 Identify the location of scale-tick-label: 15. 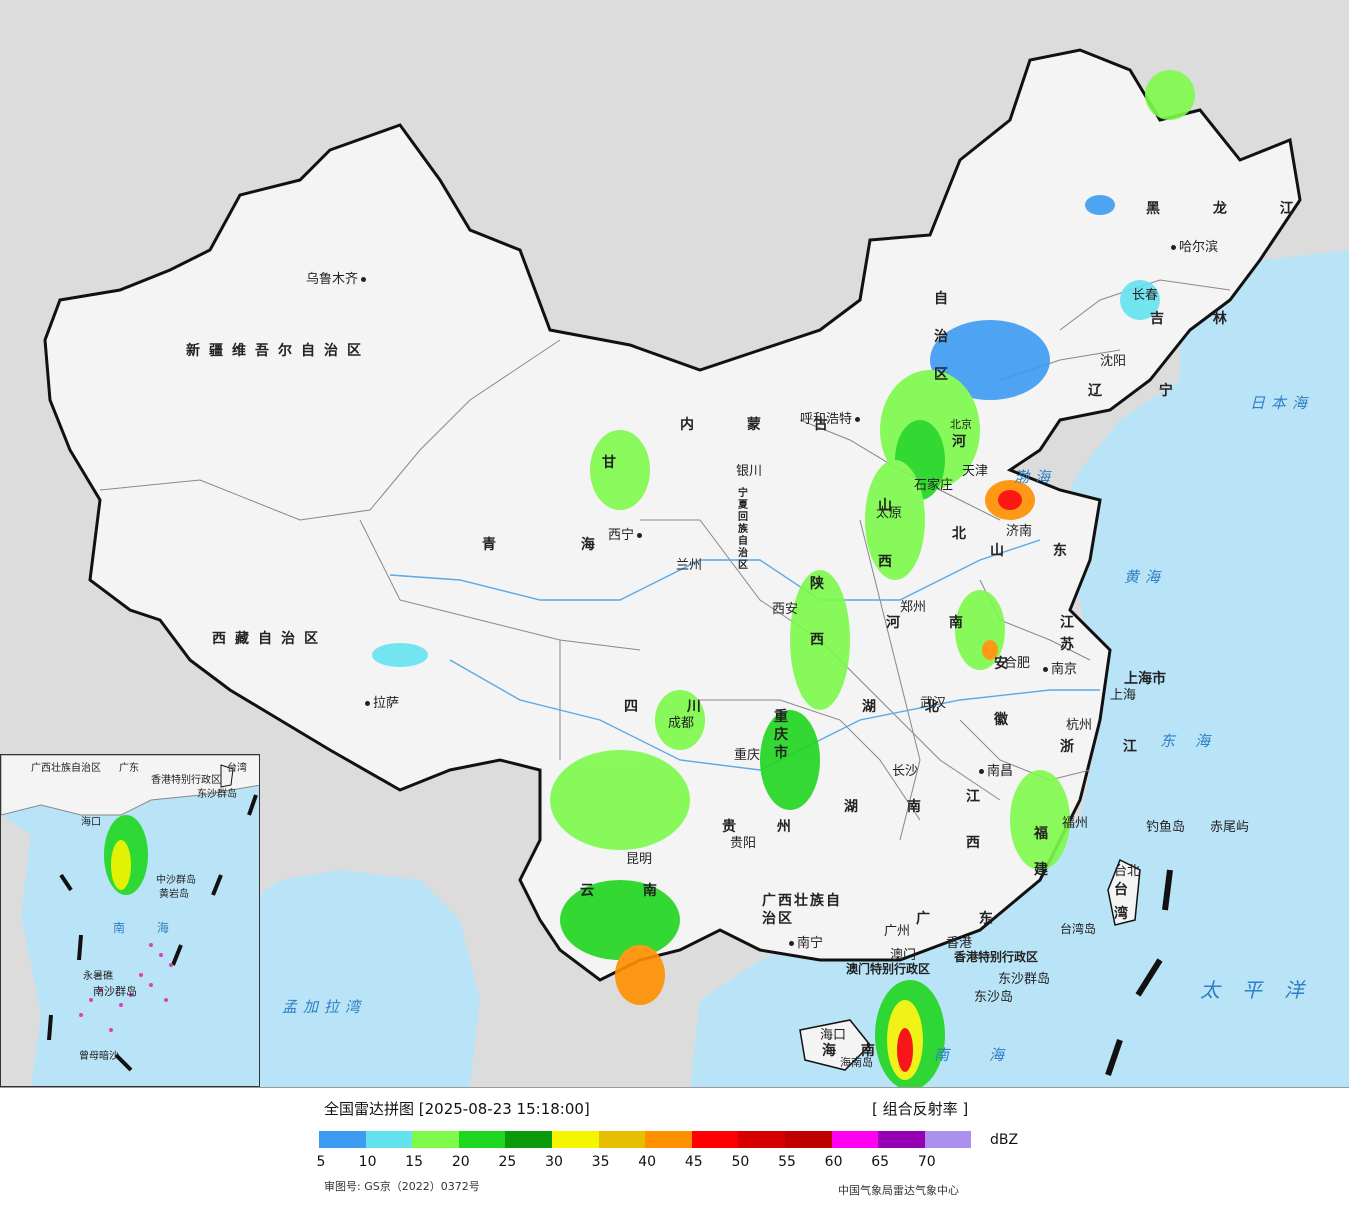
(414, 1162).